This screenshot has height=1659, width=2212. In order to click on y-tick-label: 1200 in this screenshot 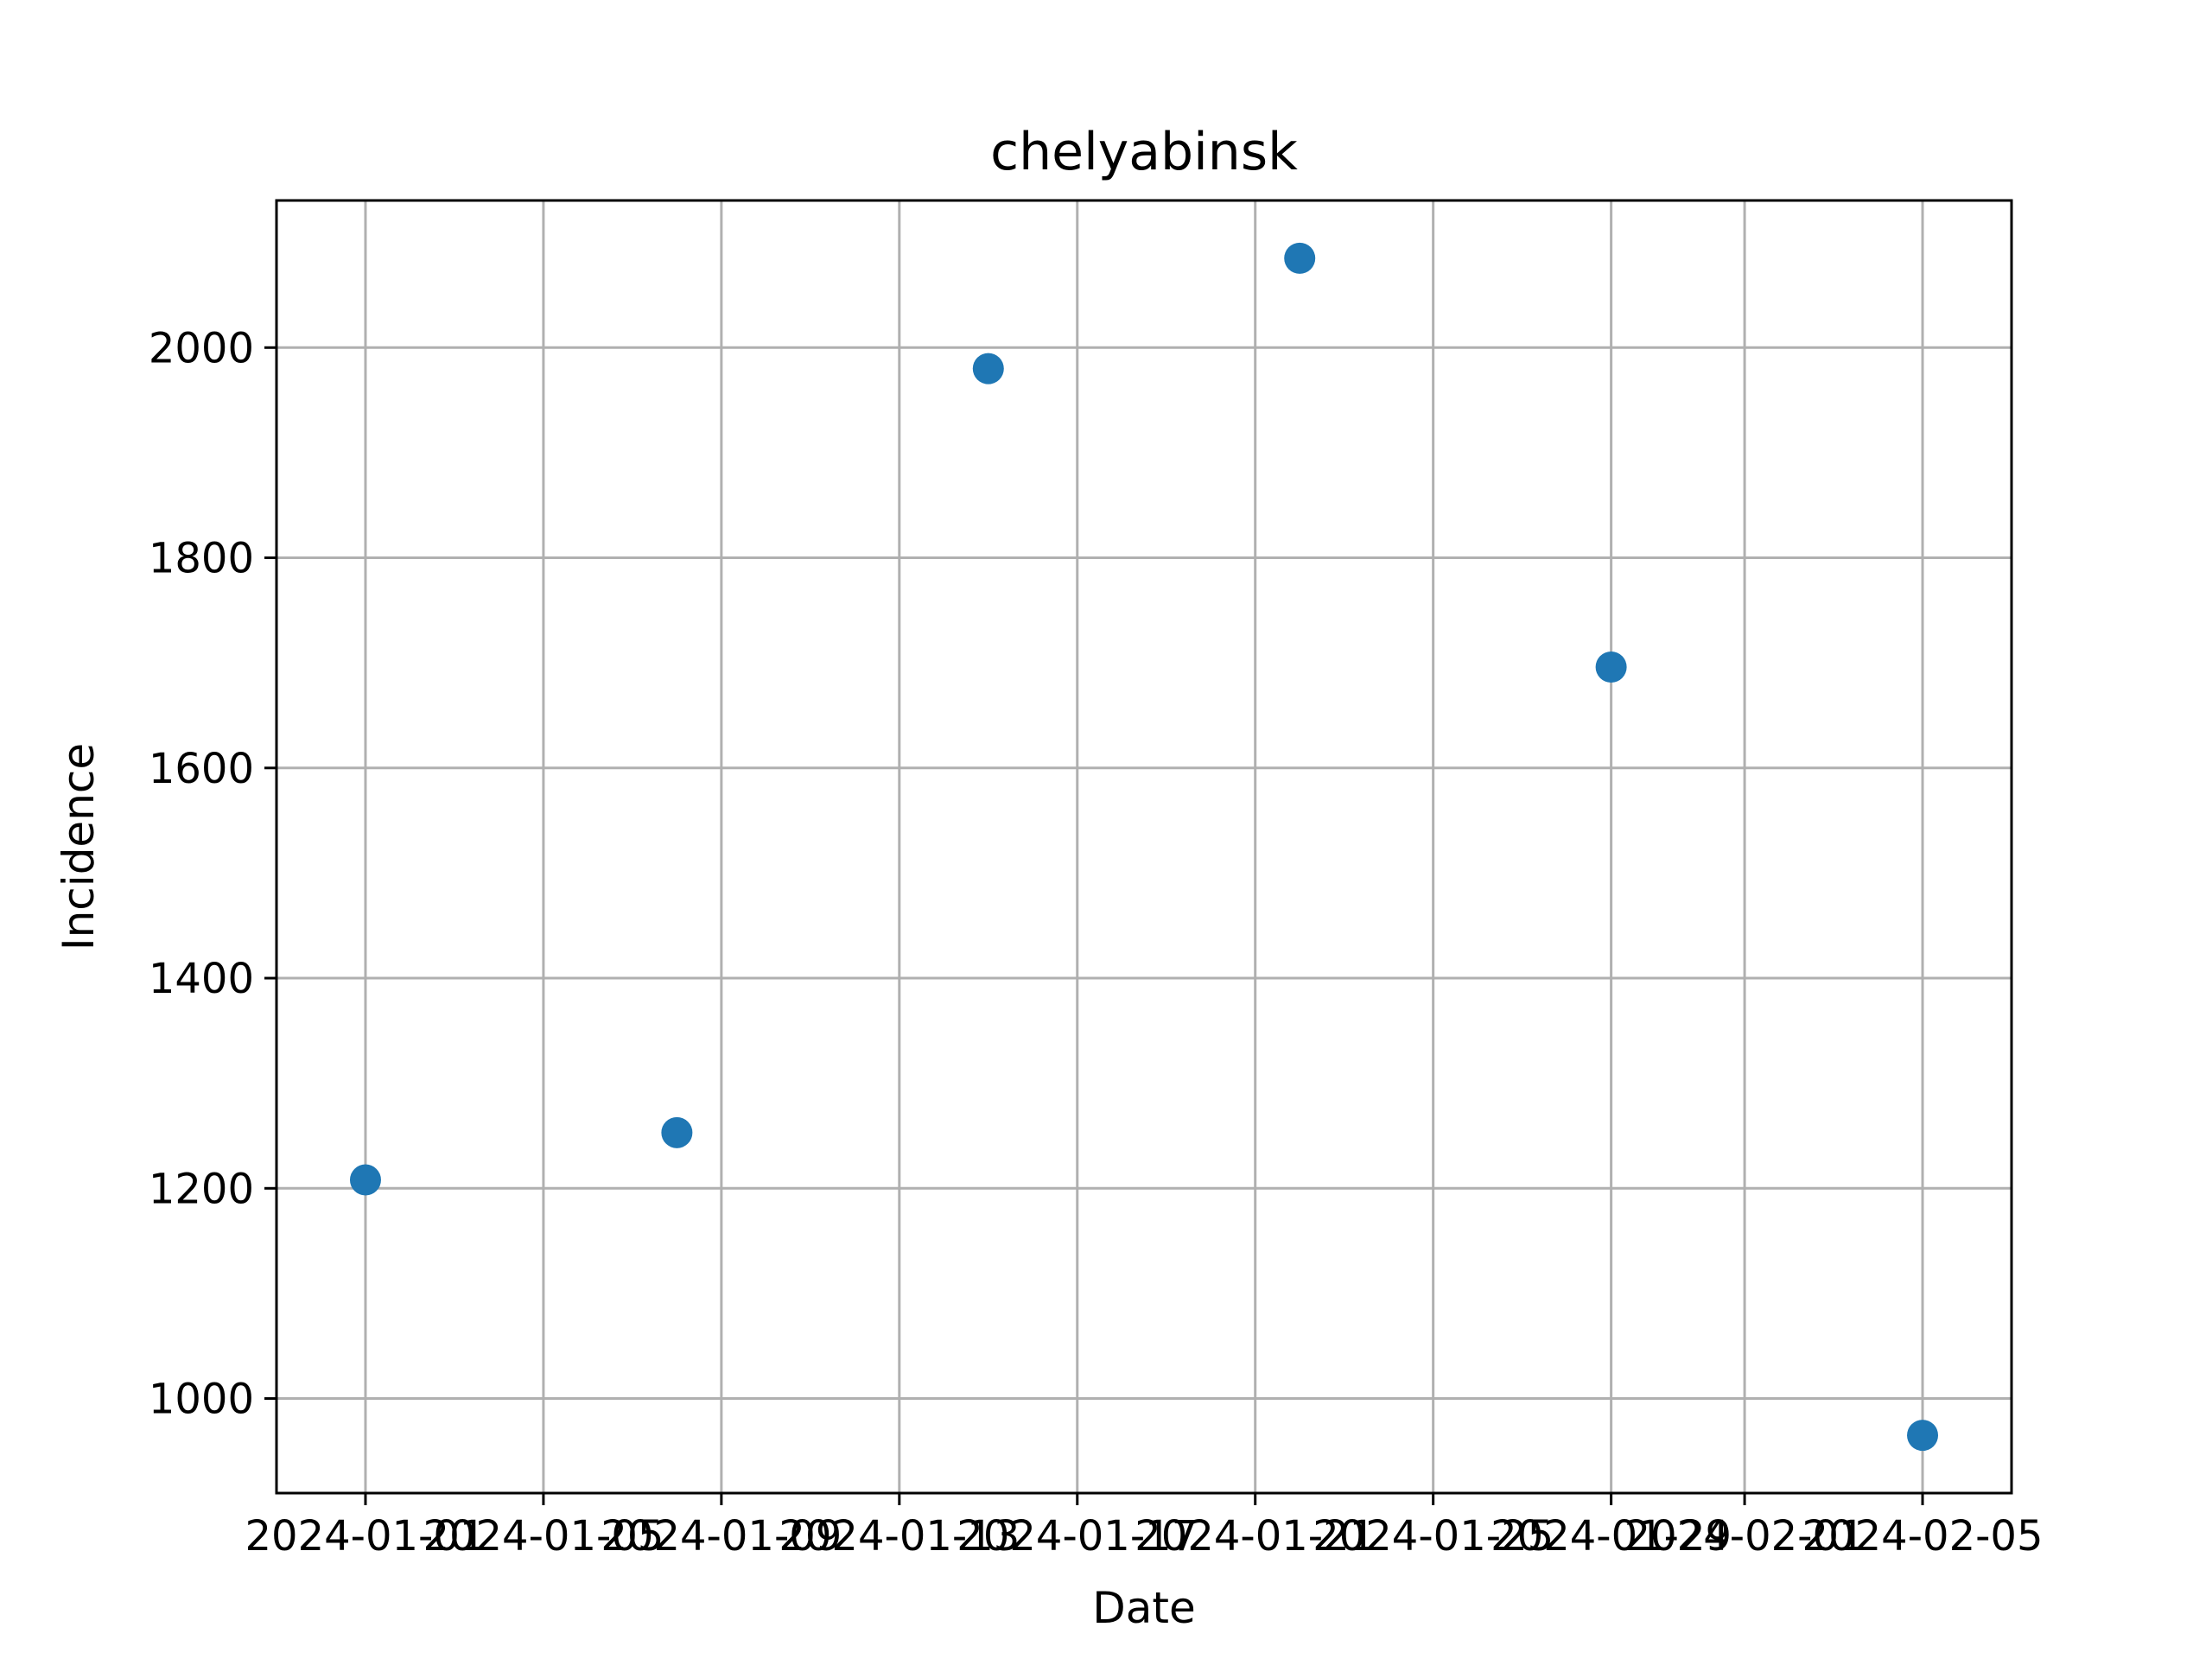, I will do `click(201, 1189)`.